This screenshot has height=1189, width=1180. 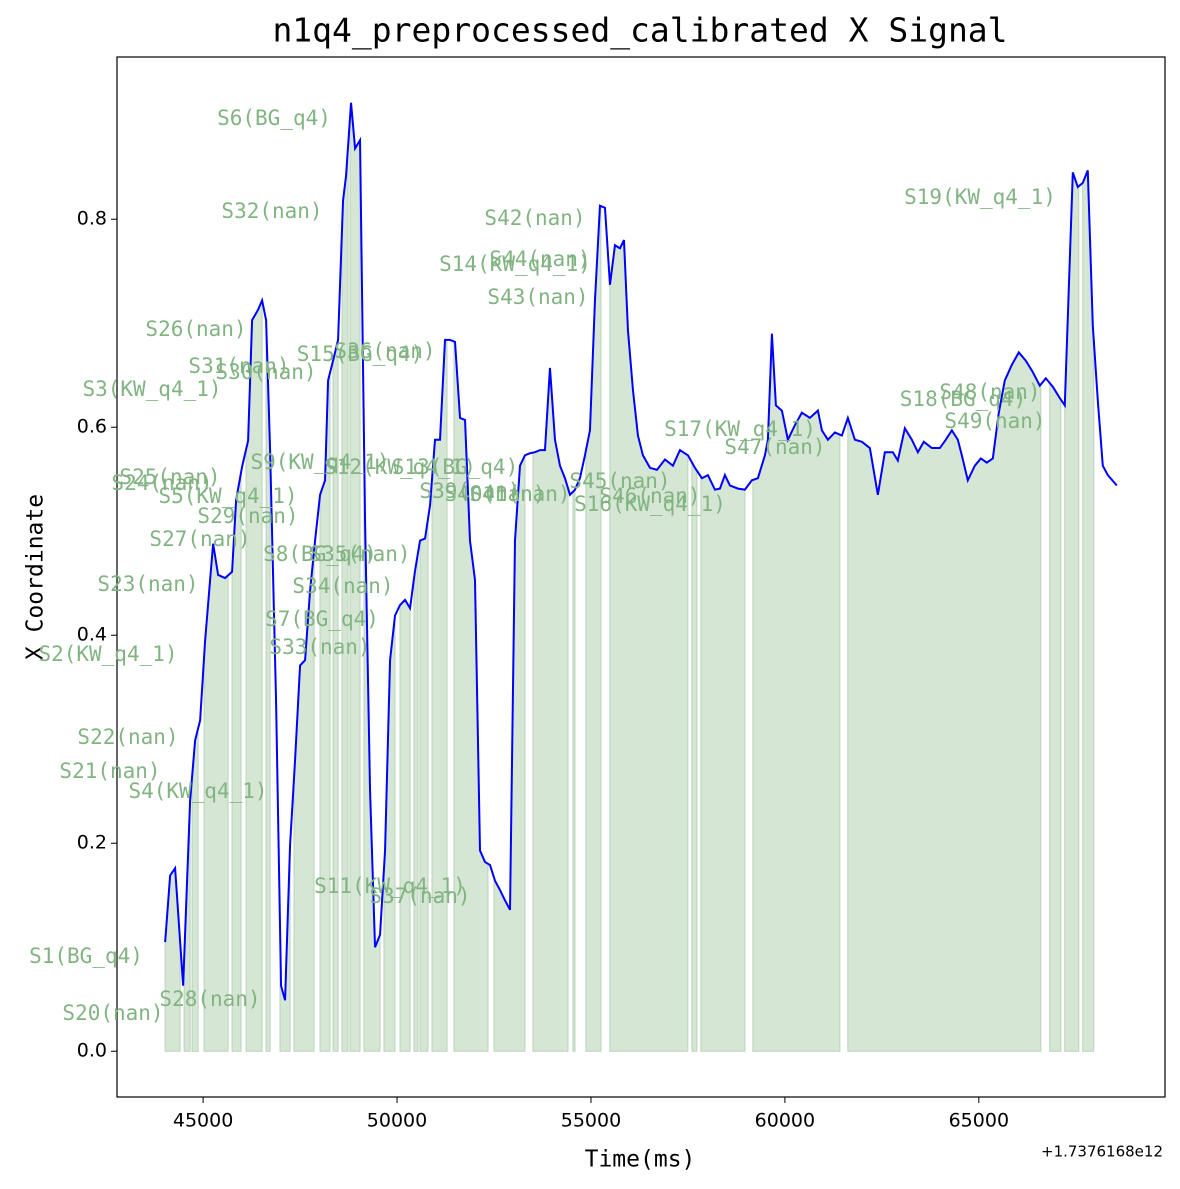 What do you see at coordinates (203, 1121) in the screenshot?
I see `x-tick-label: 45000` at bounding box center [203, 1121].